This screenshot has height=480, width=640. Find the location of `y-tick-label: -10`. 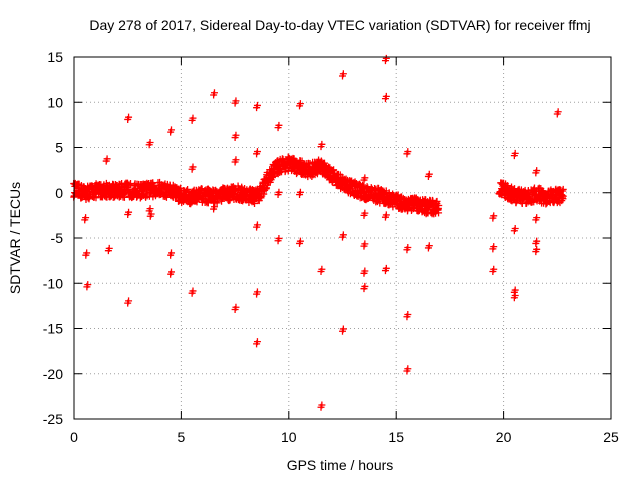

y-tick-label: -10 is located at coordinates (53, 283).